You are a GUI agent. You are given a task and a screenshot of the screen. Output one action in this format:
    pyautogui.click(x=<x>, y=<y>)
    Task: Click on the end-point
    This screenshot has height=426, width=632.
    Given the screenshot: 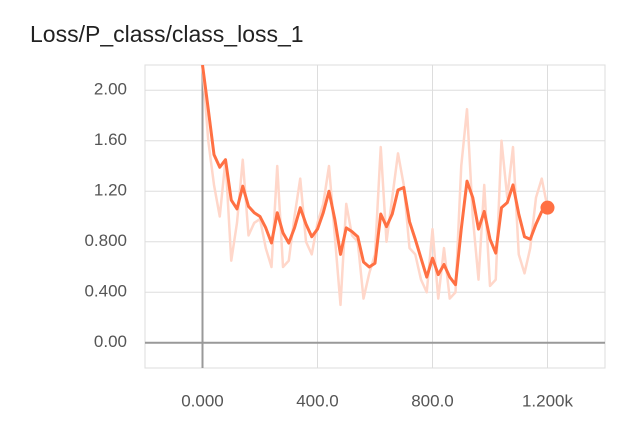 What is the action you would take?
    pyautogui.click(x=547, y=207)
    